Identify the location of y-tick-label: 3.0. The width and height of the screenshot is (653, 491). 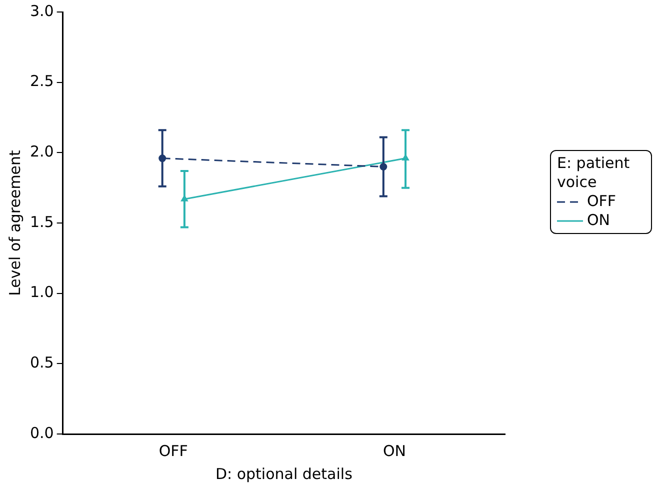
(42, 11).